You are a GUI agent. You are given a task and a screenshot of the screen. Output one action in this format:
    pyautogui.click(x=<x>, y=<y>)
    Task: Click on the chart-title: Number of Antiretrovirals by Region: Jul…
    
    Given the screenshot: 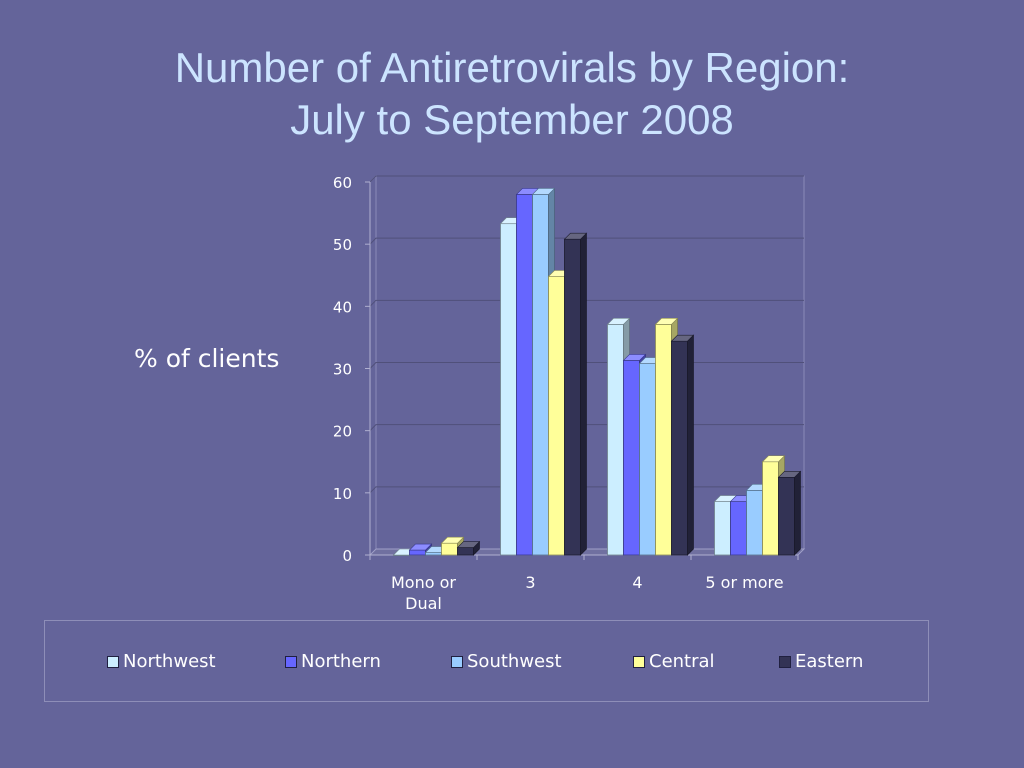 What is the action you would take?
    pyautogui.click(x=512, y=94)
    